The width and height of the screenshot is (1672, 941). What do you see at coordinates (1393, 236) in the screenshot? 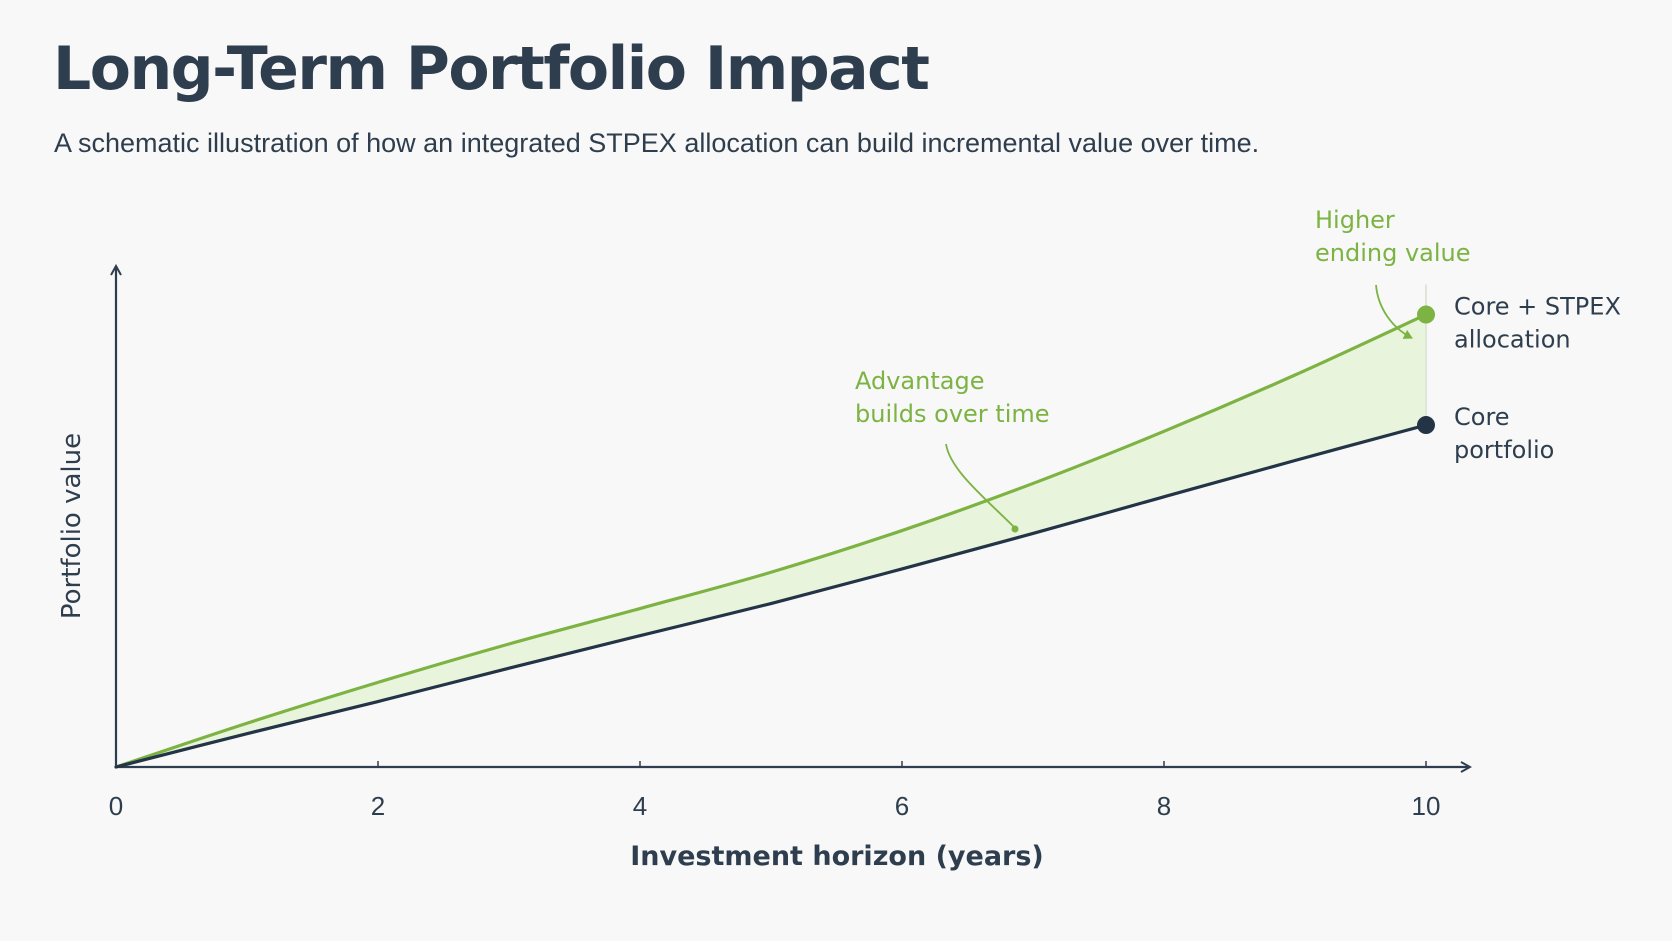
I see `annotation-higher-ending-value: Higher ending value` at bounding box center [1393, 236].